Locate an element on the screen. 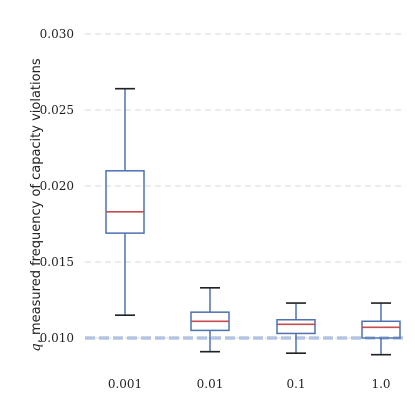 The height and width of the screenshot is (415, 415). x-tick-label: 0.001 is located at coordinates (125, 384).